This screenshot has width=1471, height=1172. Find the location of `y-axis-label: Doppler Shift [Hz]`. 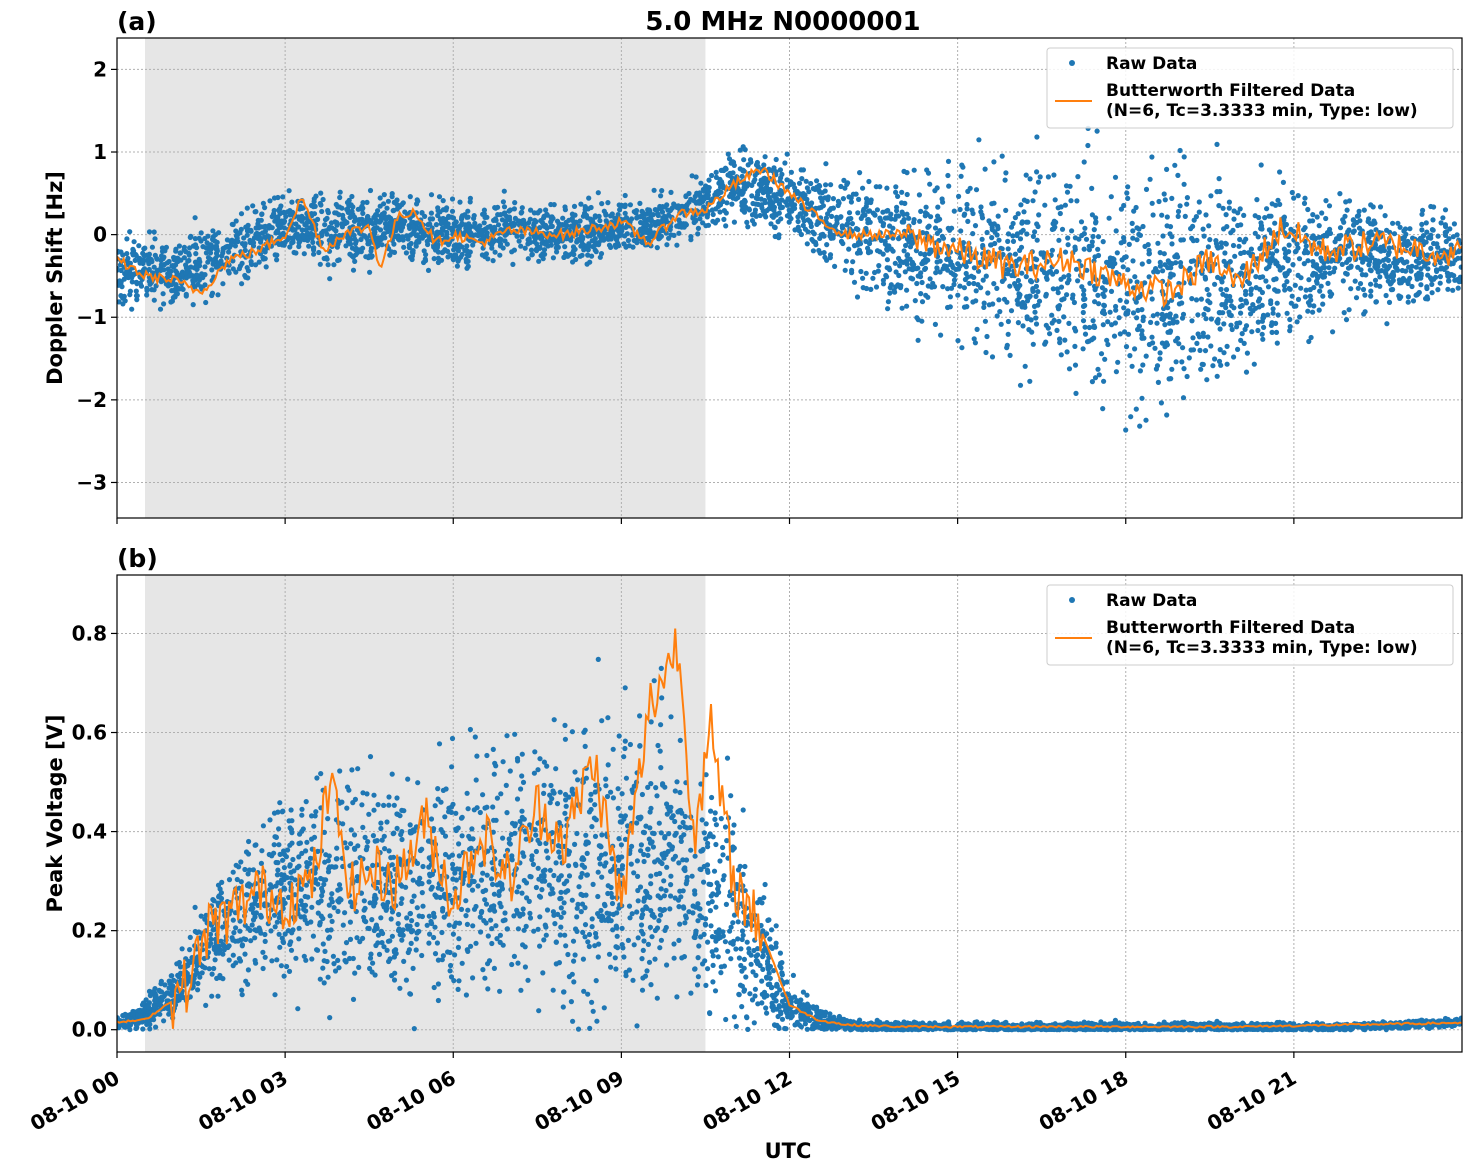

y-axis-label: Doppler Shift [Hz] is located at coordinates (55, 278).